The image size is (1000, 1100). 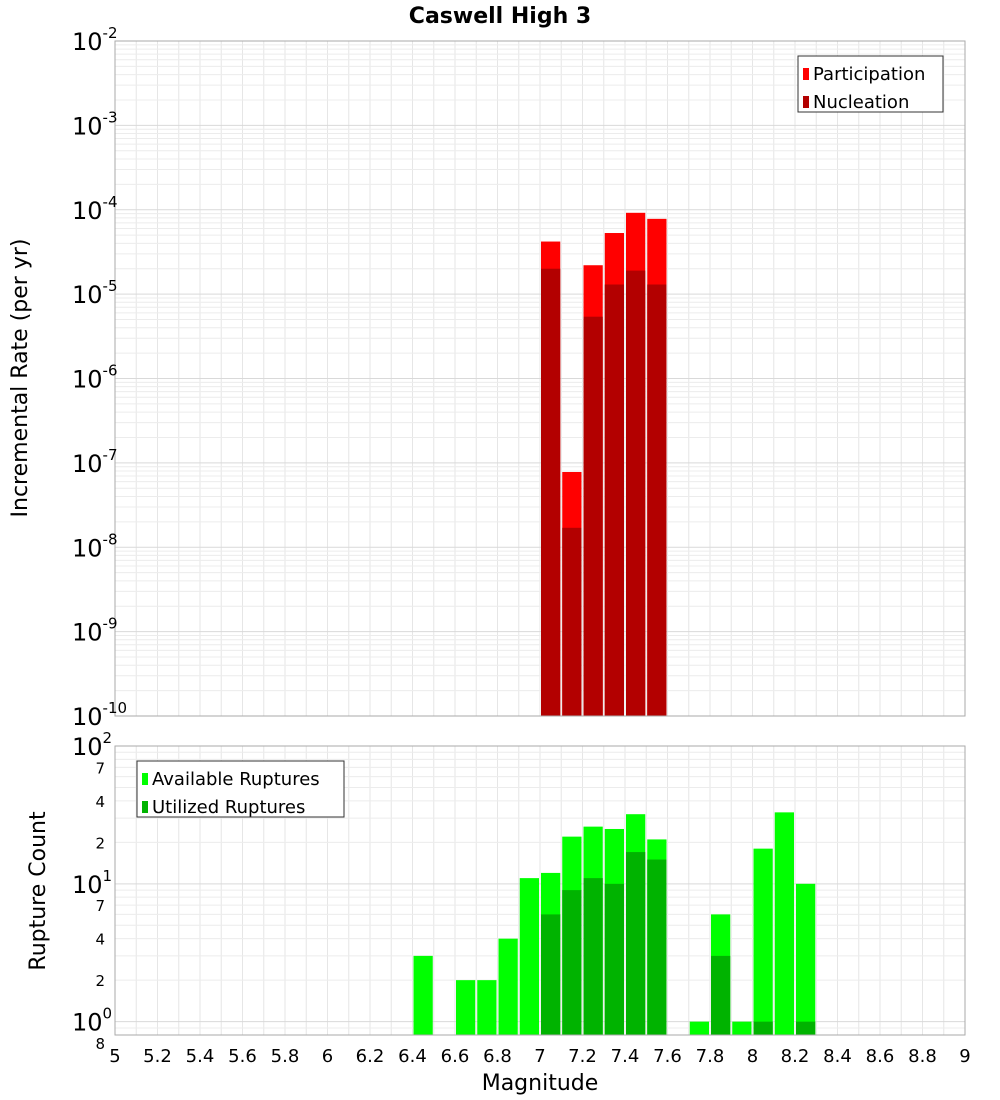 I want to click on x-tick-label: 6.8, so click(x=497, y=1056).